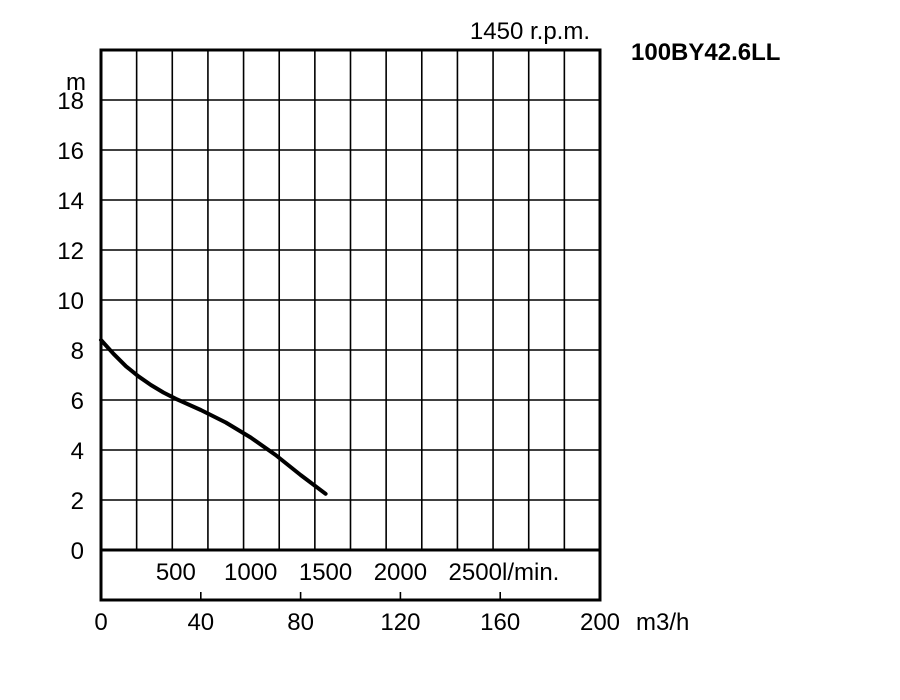 The image size is (900, 700). What do you see at coordinates (705, 52) in the screenshot?
I see `model-title: 100BY42.6LL` at bounding box center [705, 52].